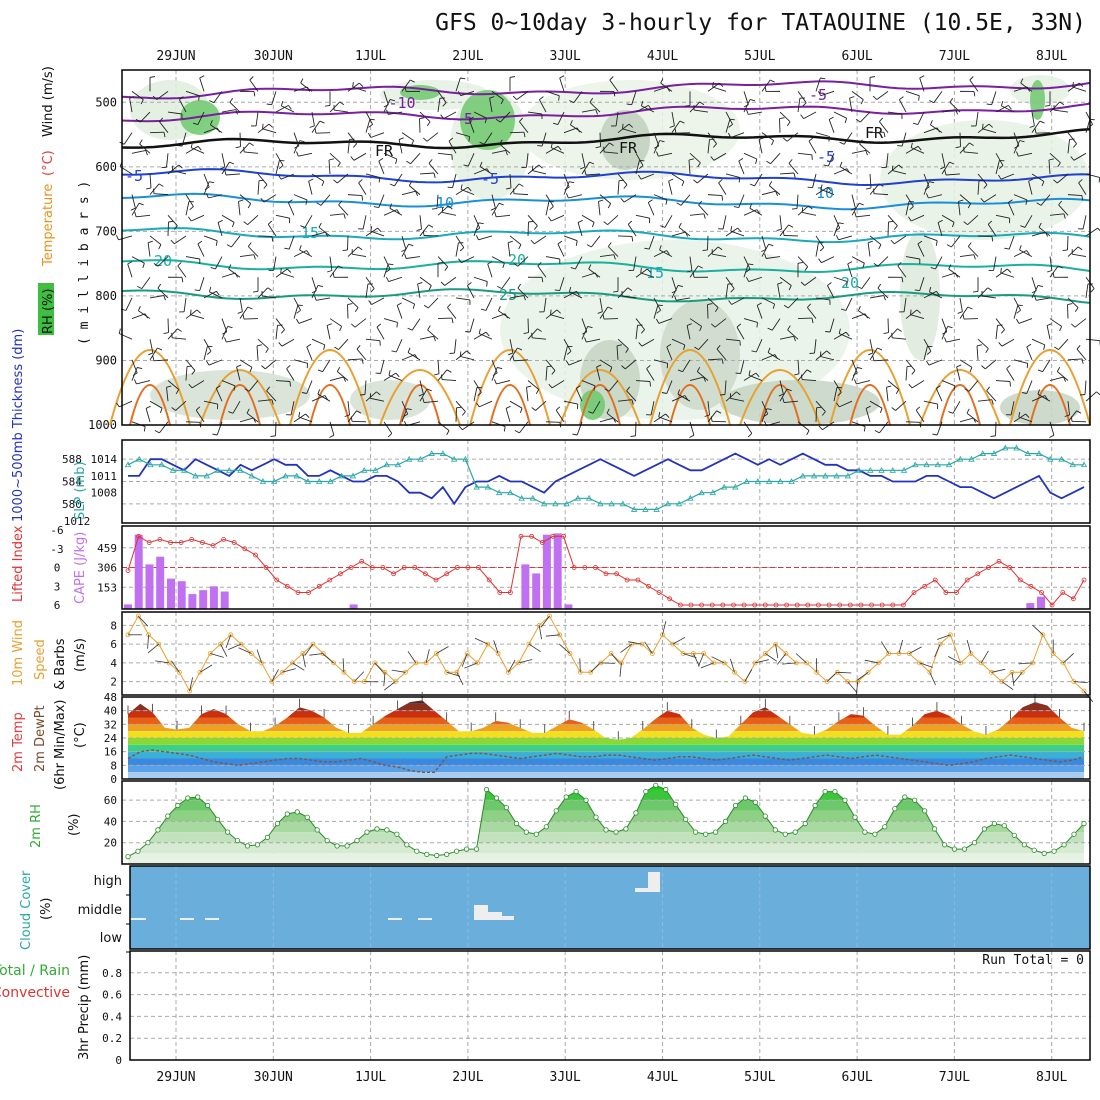  Describe the element at coordinates (606, 707) in the screenshot. I see `temp-band` at that location.